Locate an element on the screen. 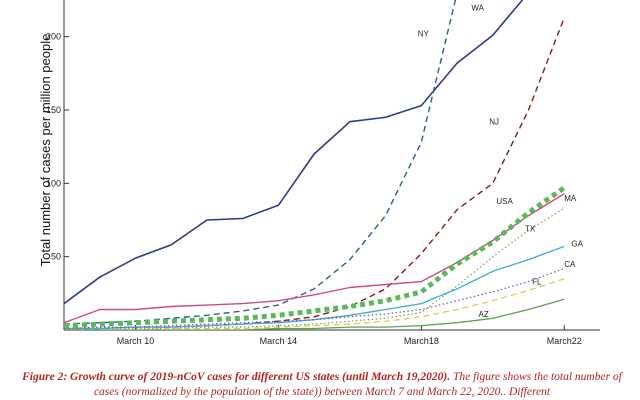 This screenshot has width=640, height=400. x-tick-label: March 14 is located at coordinates (279, 341).